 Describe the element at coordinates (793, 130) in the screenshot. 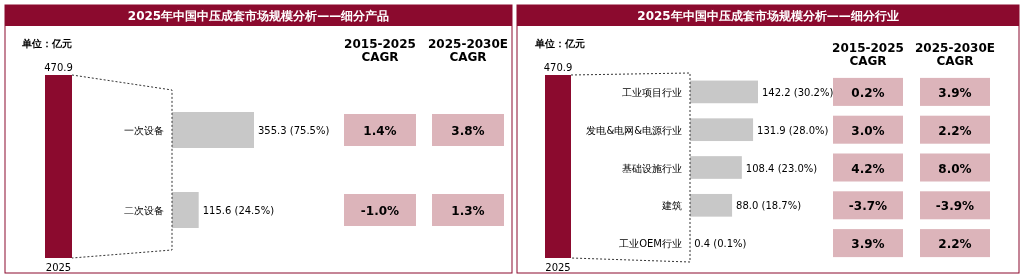

I see `data-label: 131.9 (28.0%)` at that location.